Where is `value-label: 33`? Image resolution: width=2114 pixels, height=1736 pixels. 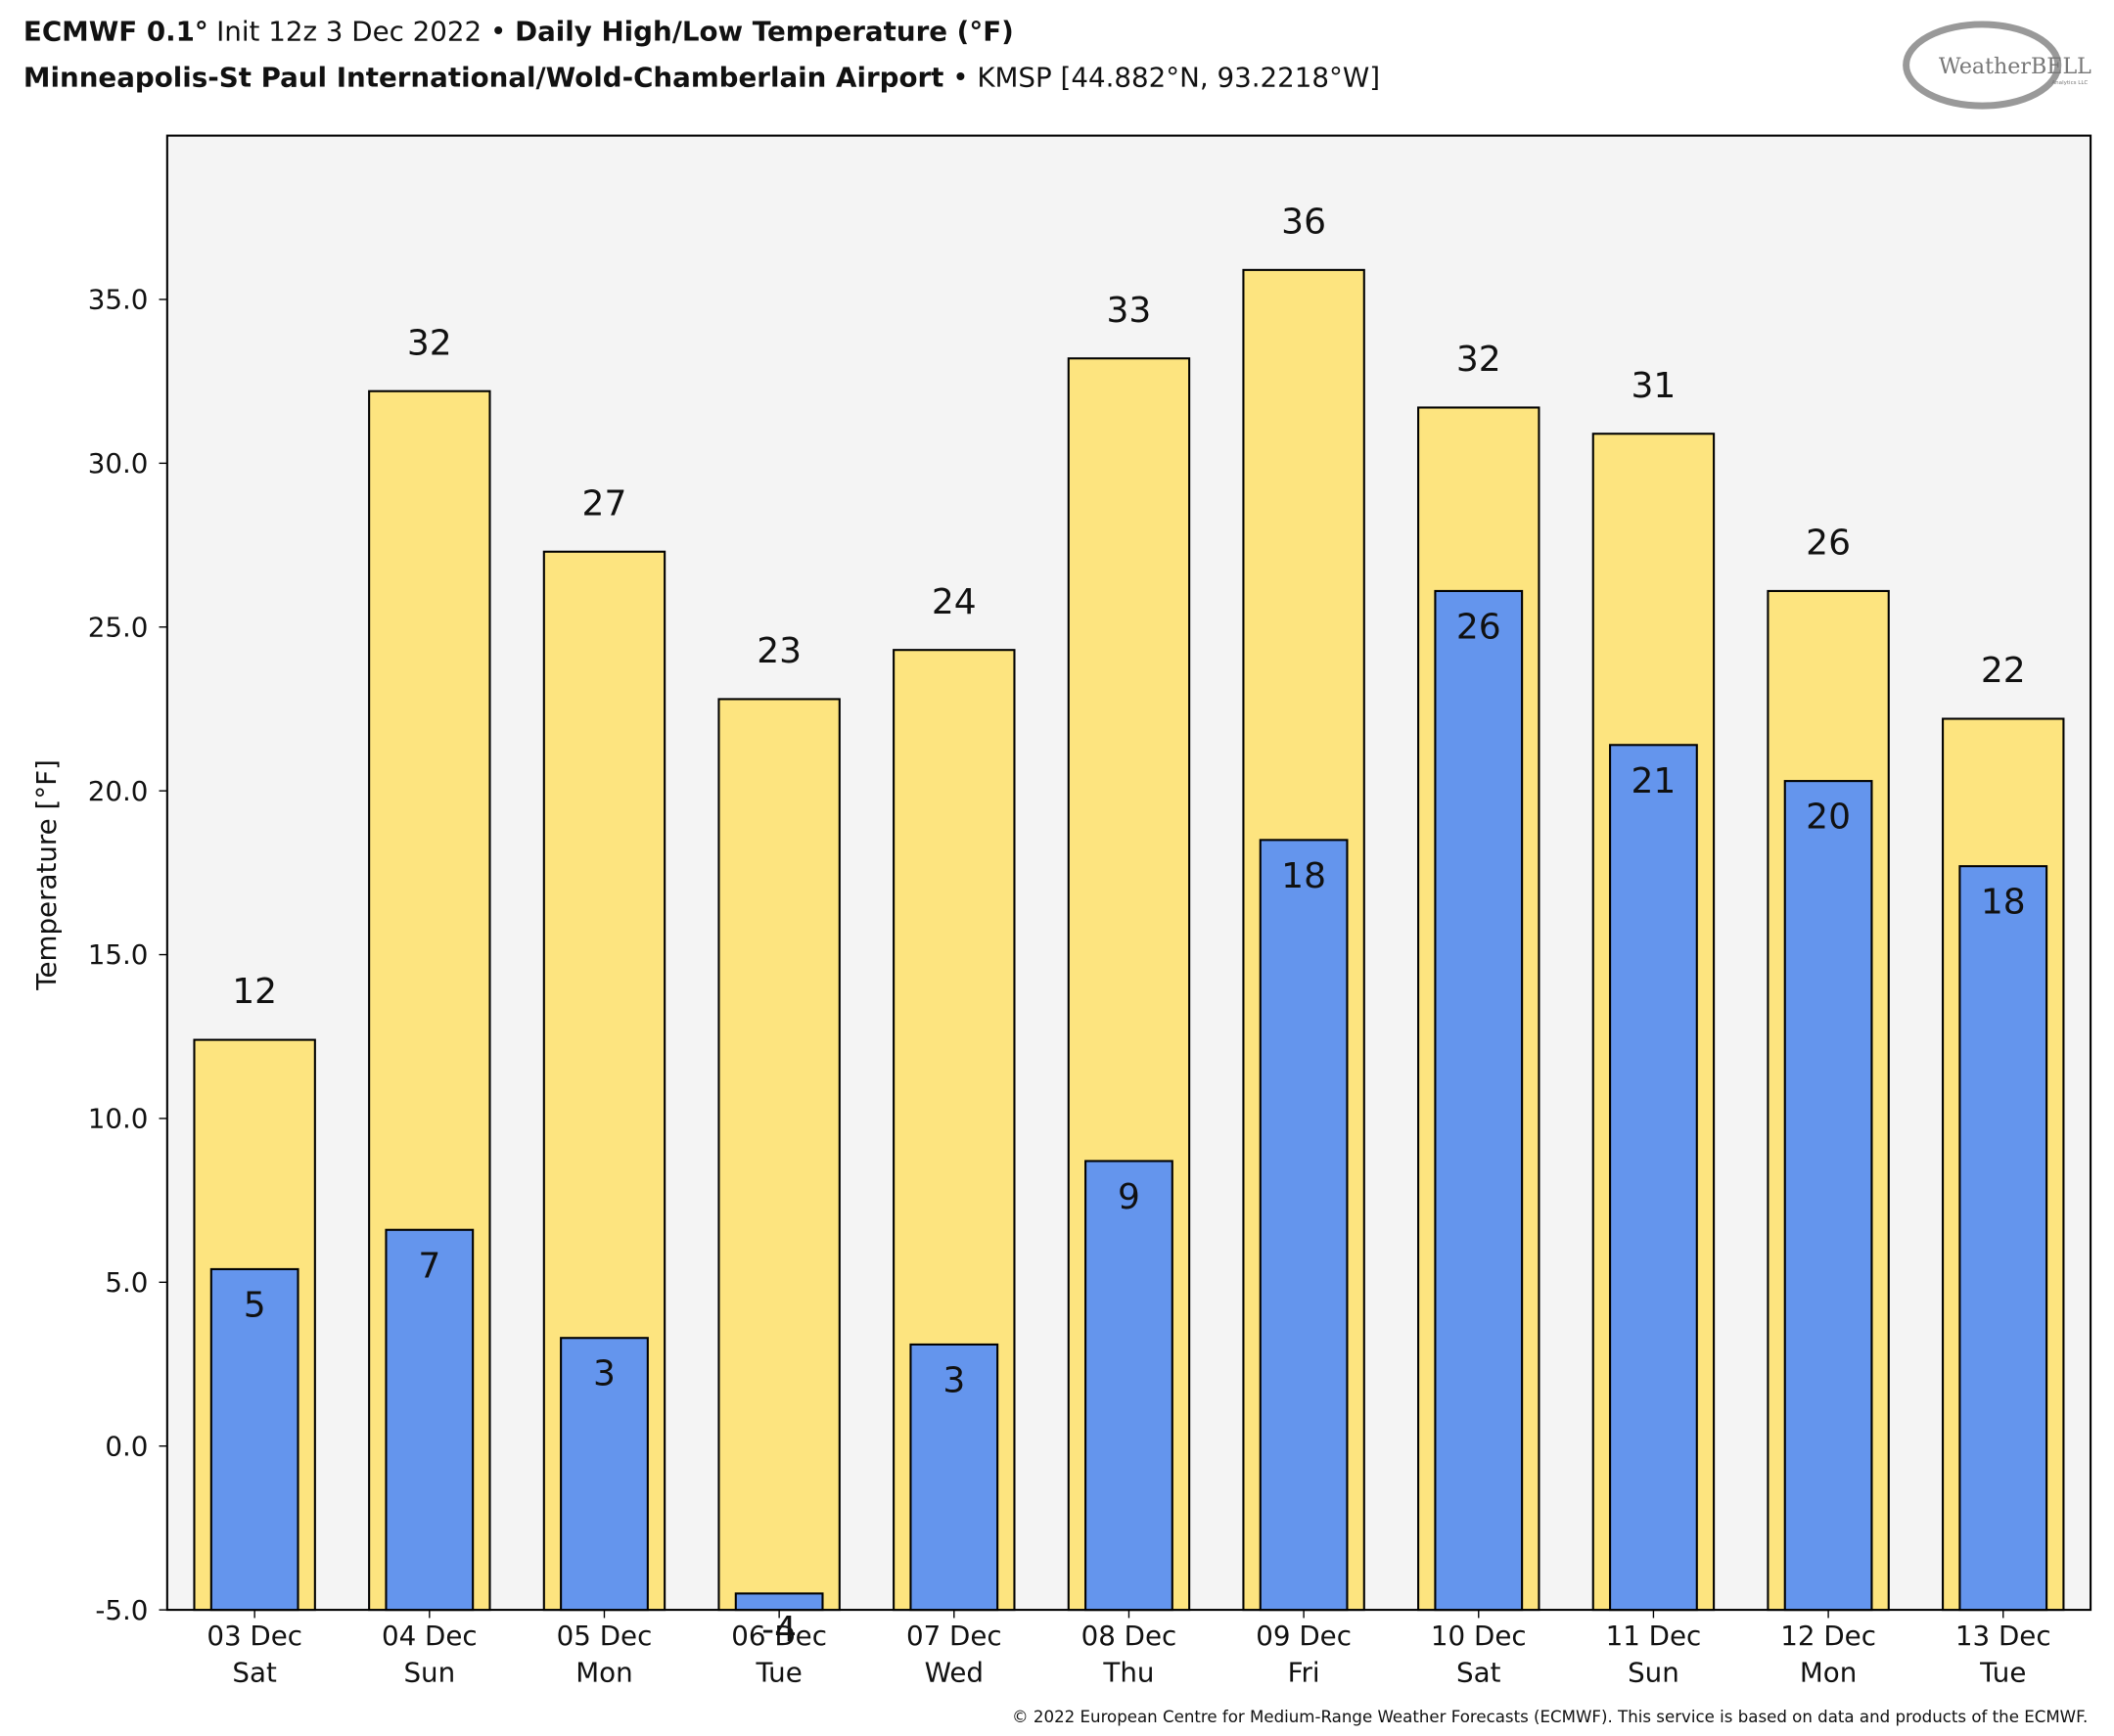 value-label: 33 is located at coordinates (1129, 311).